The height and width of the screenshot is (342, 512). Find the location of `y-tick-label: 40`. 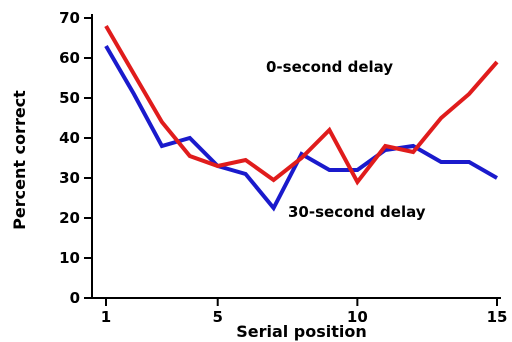

y-tick-label: 40 is located at coordinates (69, 138).